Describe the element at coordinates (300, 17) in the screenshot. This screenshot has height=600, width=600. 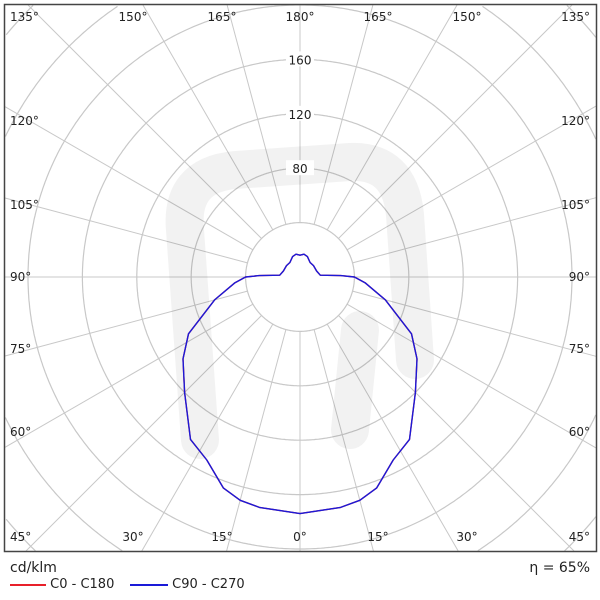
I see `angle-label: 180°` at that location.